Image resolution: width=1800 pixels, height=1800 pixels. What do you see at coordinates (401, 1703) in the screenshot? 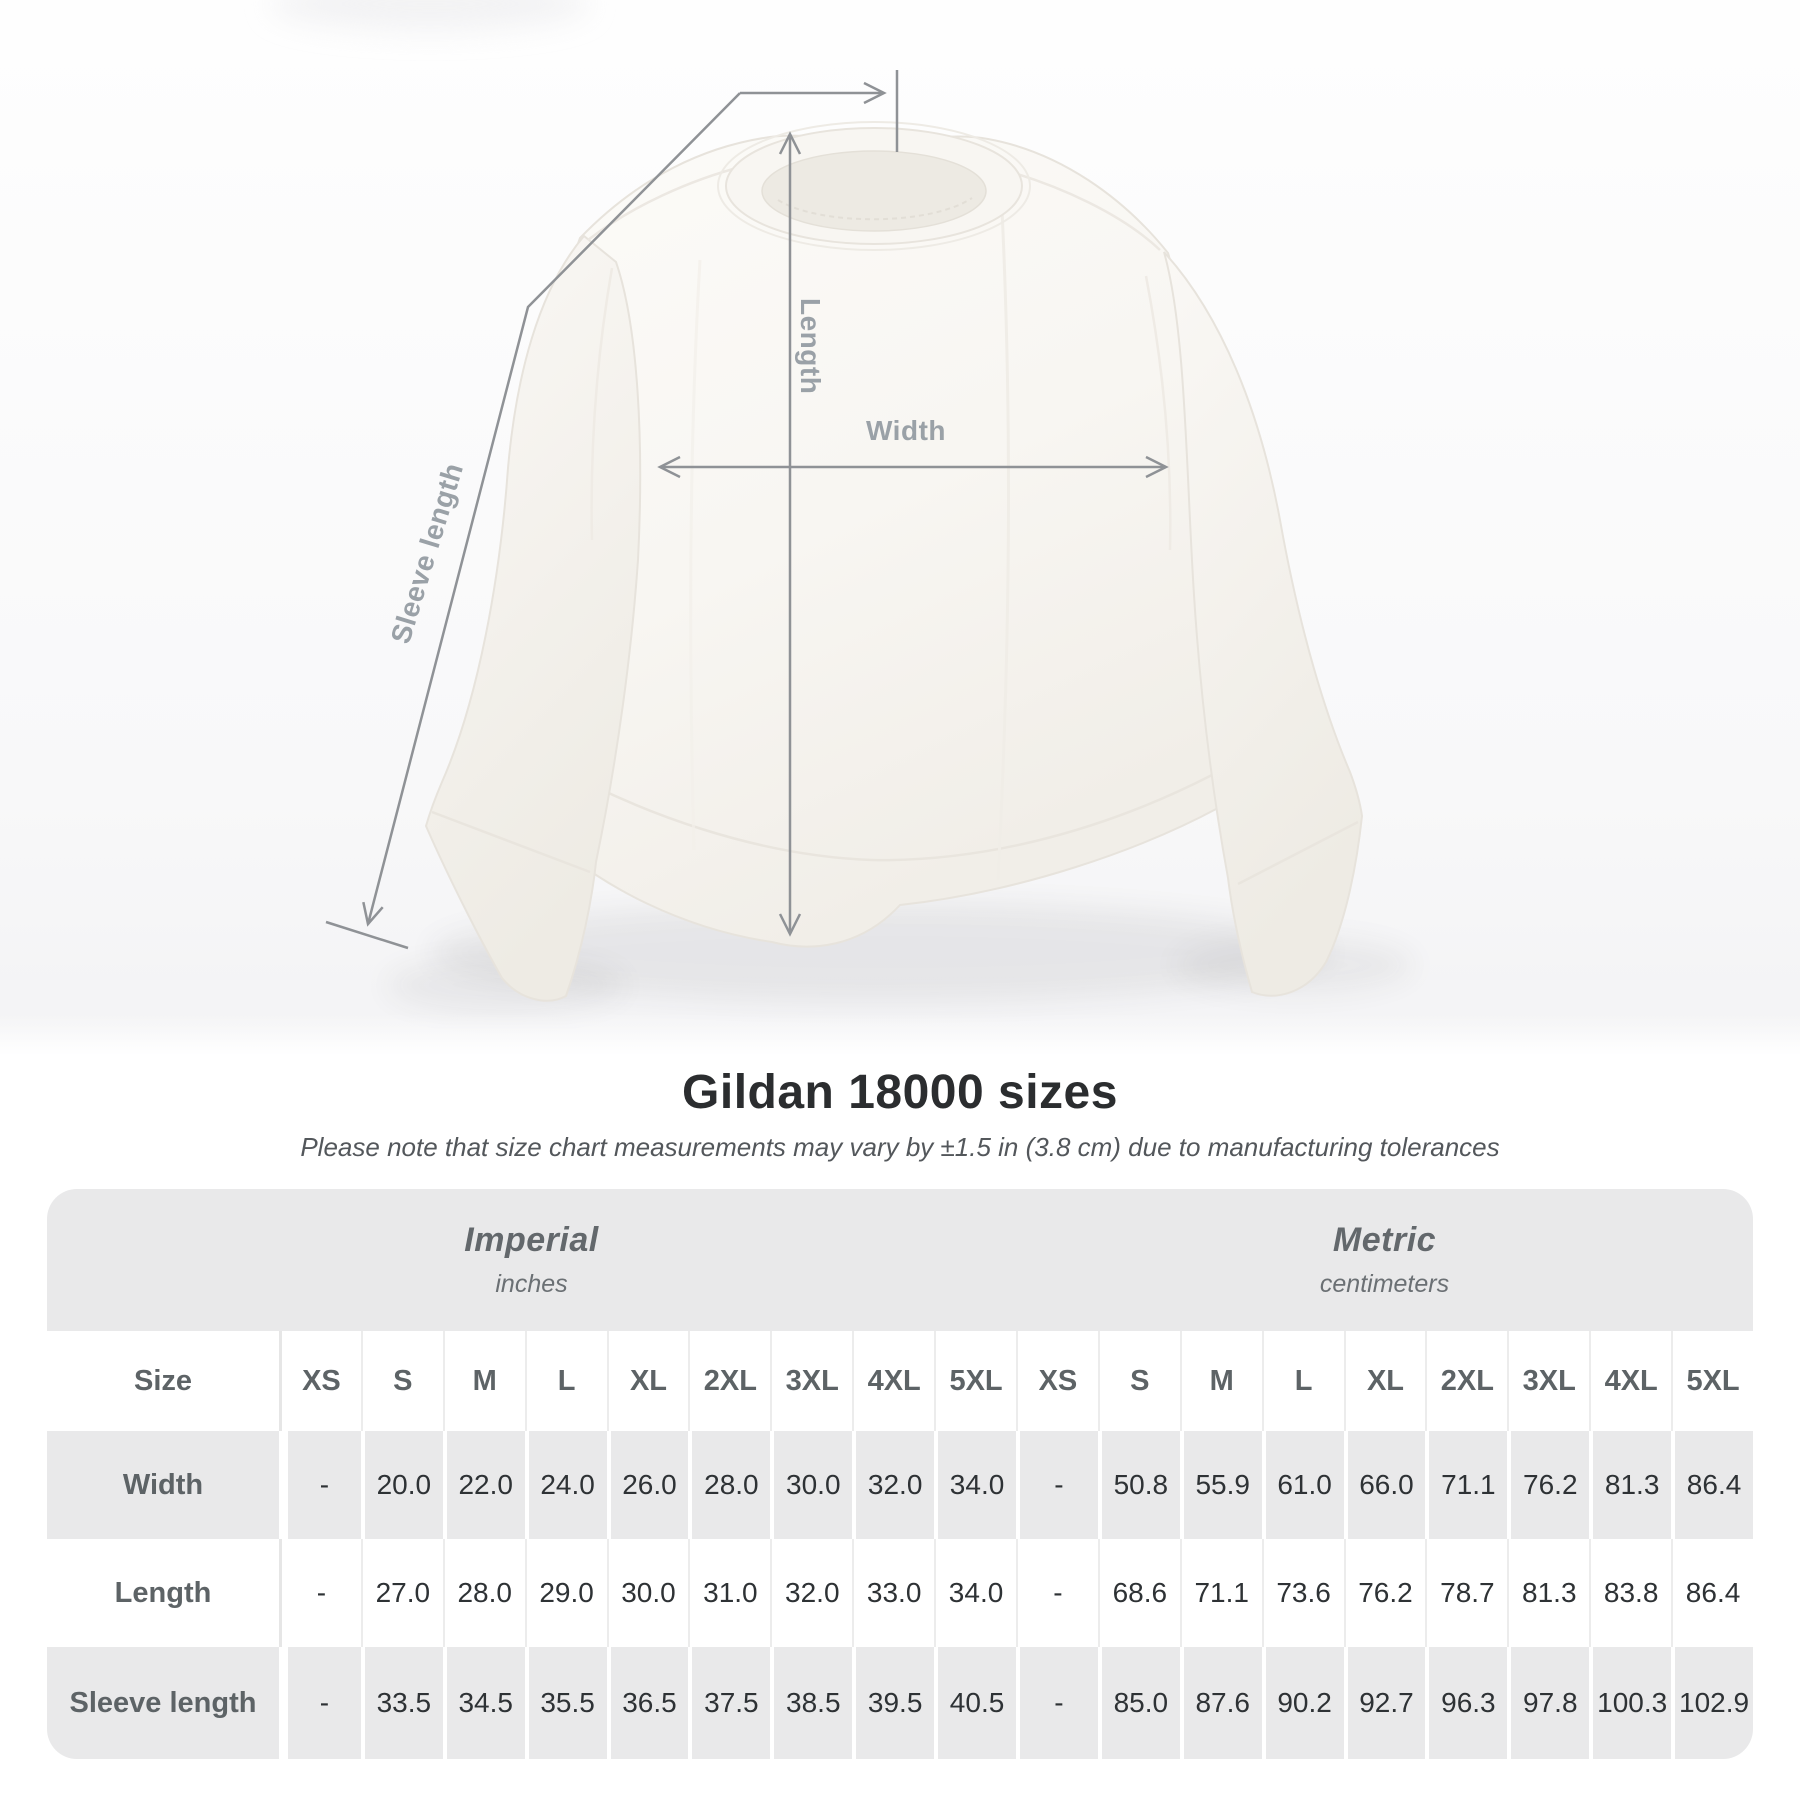
I see `size-value-cell: 33.5` at bounding box center [401, 1703].